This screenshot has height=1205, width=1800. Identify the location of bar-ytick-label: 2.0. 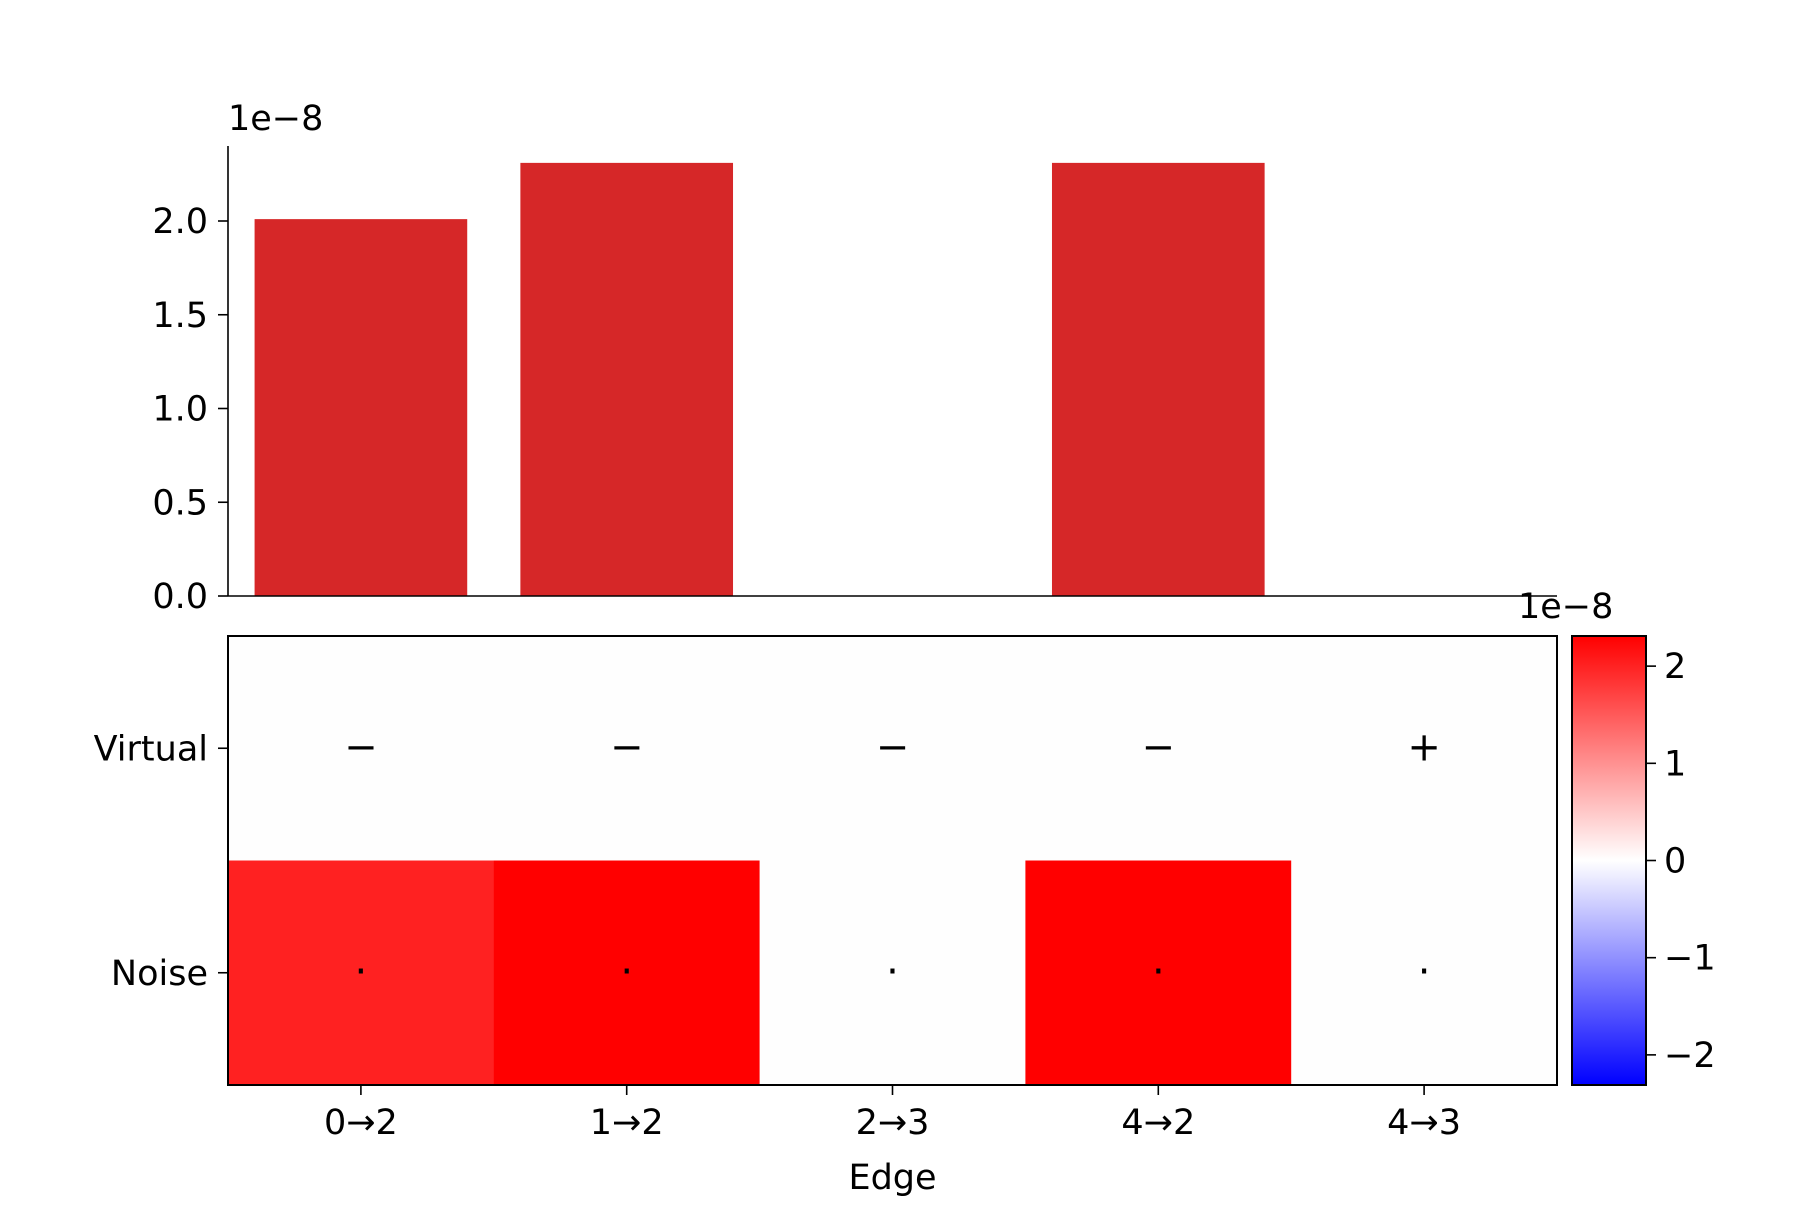
(180, 222).